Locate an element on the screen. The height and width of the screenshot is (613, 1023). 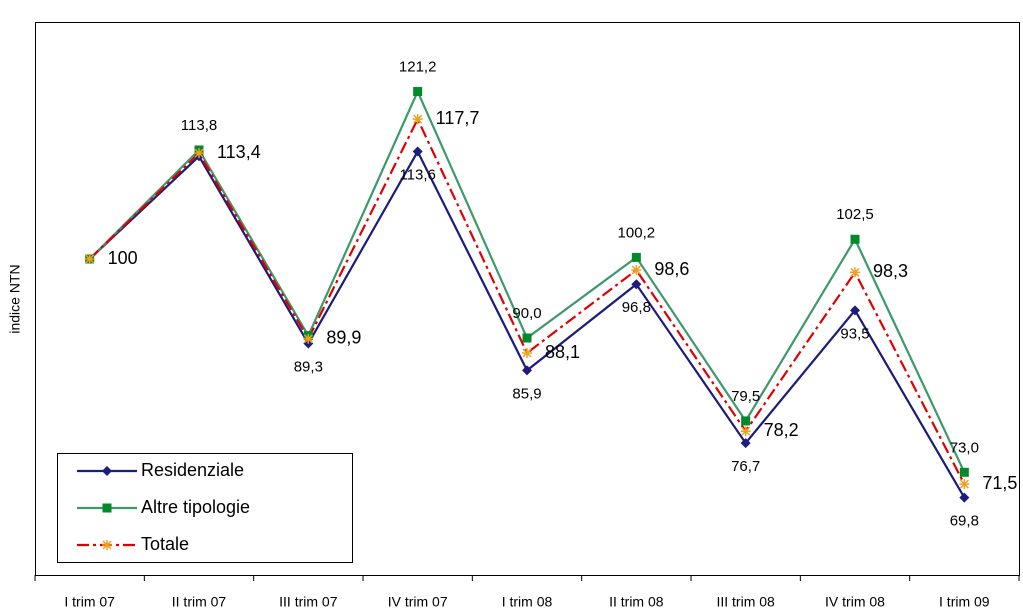
y-axis-label: indice NTN is located at coordinates (15, 298).